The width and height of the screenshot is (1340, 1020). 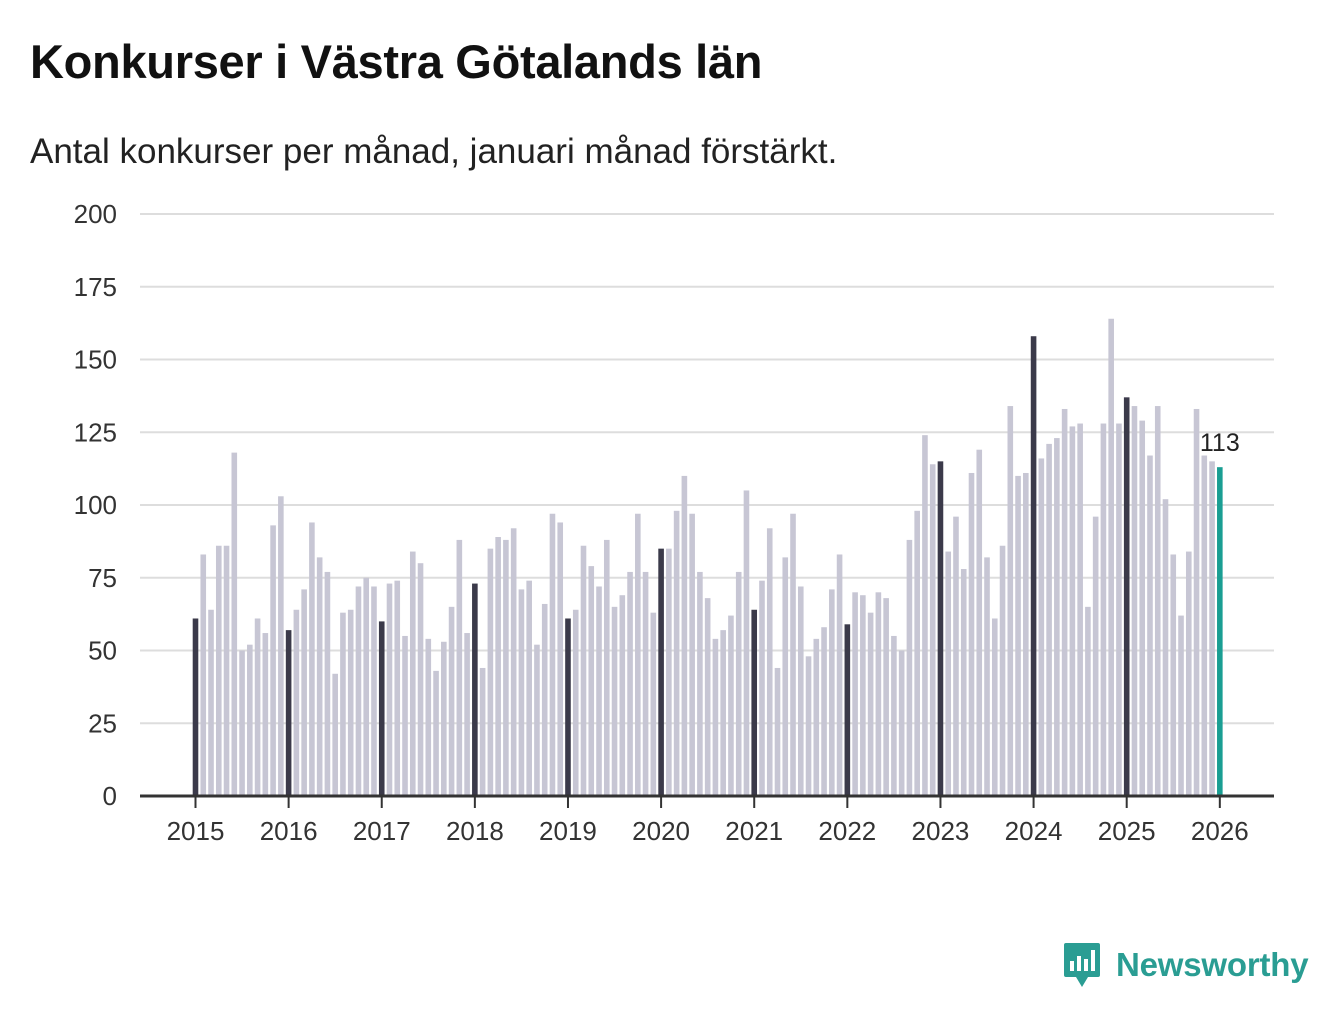 I want to click on y-tick-label: 125, so click(x=95, y=432).